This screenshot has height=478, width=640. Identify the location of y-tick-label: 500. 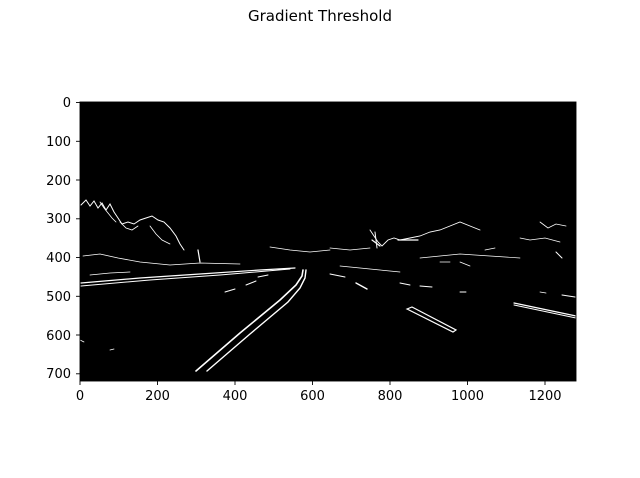
(58, 297).